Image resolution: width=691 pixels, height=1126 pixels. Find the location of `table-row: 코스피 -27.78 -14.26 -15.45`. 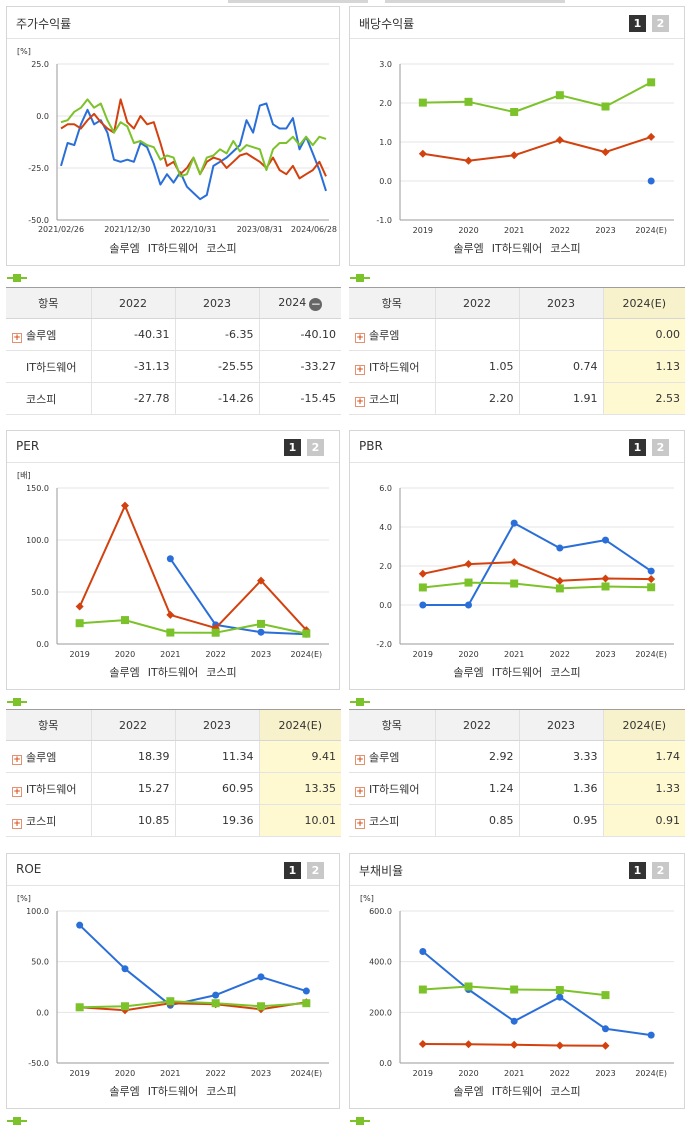

table-row: 코스피 -27.78 -14.26 -15.45 is located at coordinates (173, 398).